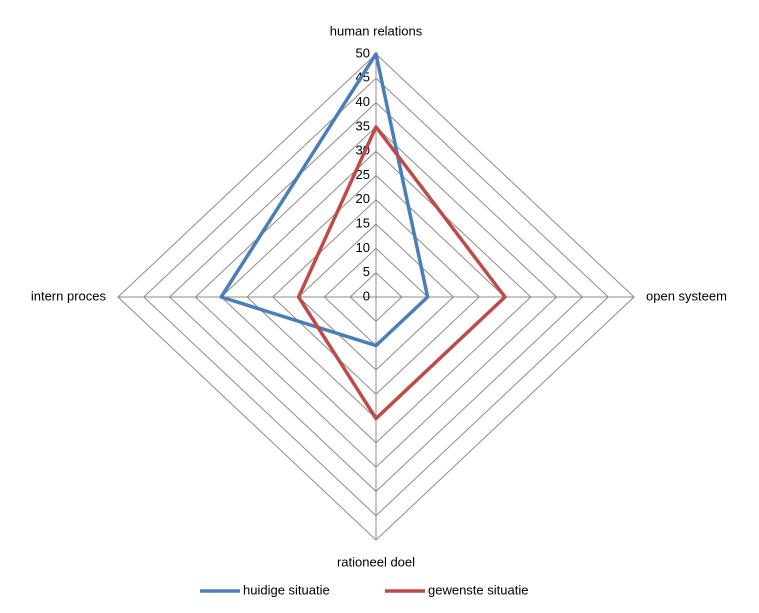  Describe the element at coordinates (478, 589) in the screenshot. I see `legend-label: gewenste situatie` at that location.